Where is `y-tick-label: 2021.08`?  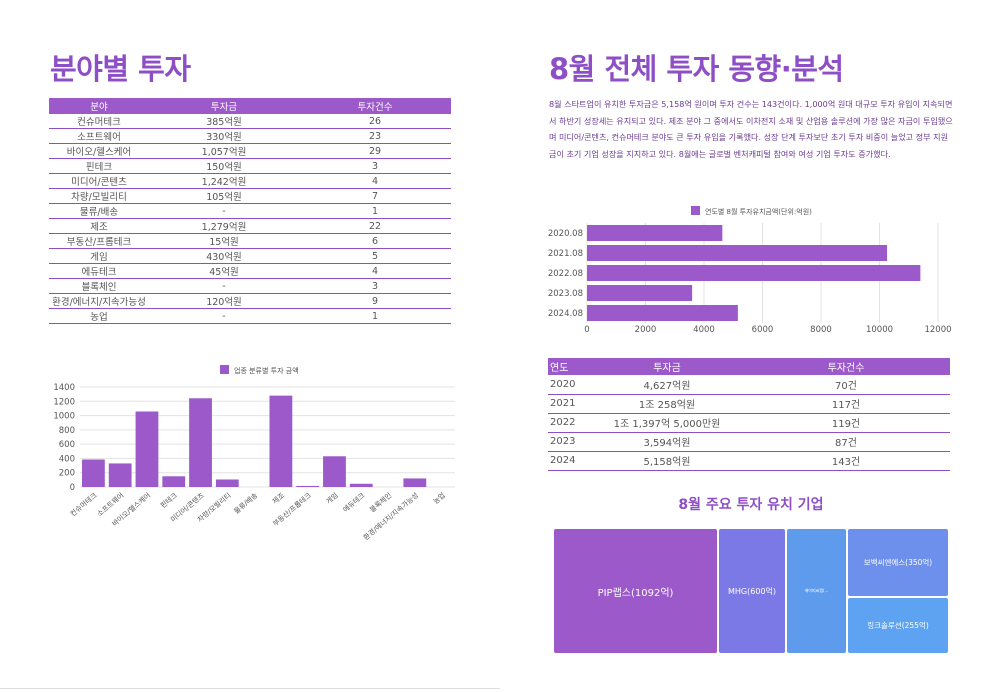
y-tick-label: 2021.08 is located at coordinates (565, 254).